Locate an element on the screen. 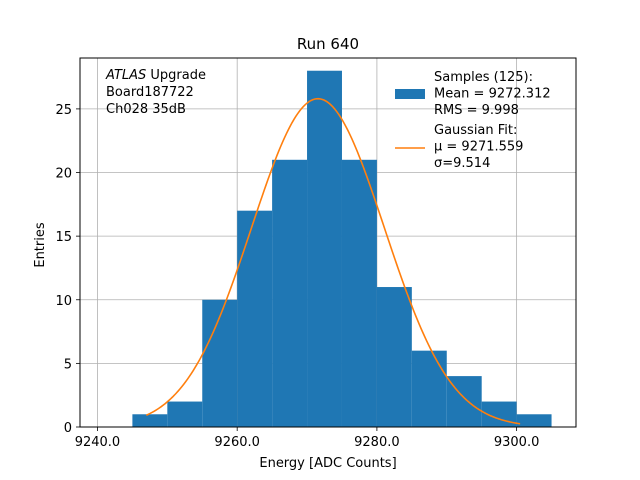 Image resolution: width=640 pixels, height=480 pixels. y-tick-label: 10 is located at coordinates (63, 301).